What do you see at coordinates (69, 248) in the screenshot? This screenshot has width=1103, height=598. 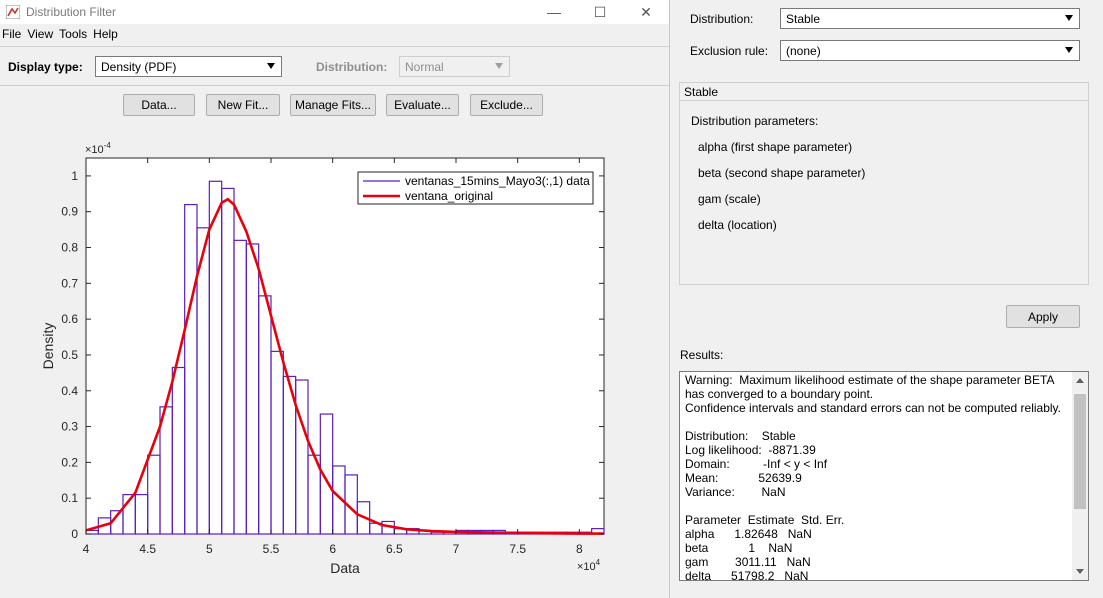 I see `y-tick-label: 0.8` at bounding box center [69, 248].